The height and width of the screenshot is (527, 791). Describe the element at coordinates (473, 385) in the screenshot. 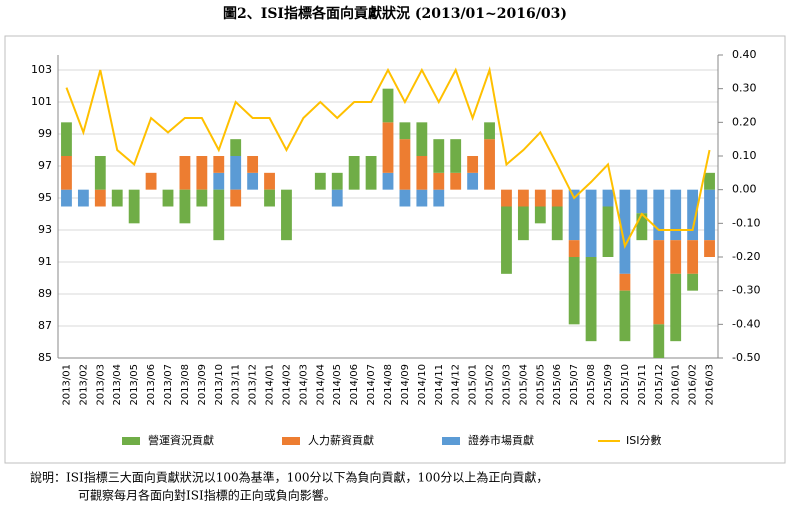

I see `x-tick-label: 2015/01` at that location.